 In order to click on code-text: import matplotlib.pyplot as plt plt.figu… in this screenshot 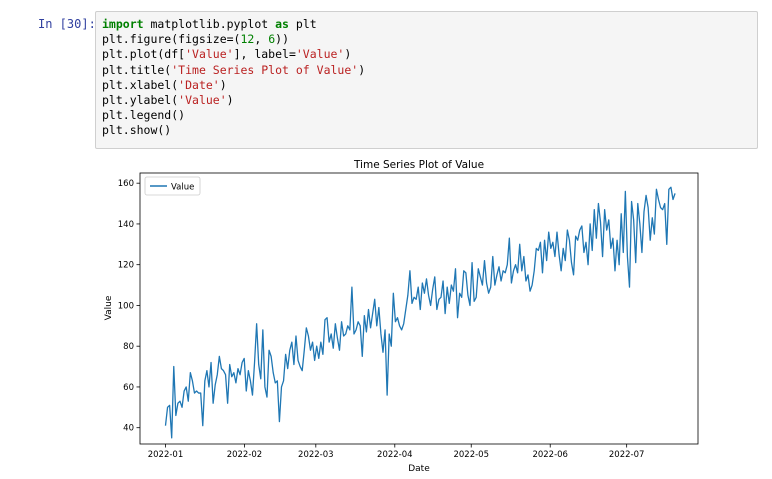, I will do `click(234, 77)`.